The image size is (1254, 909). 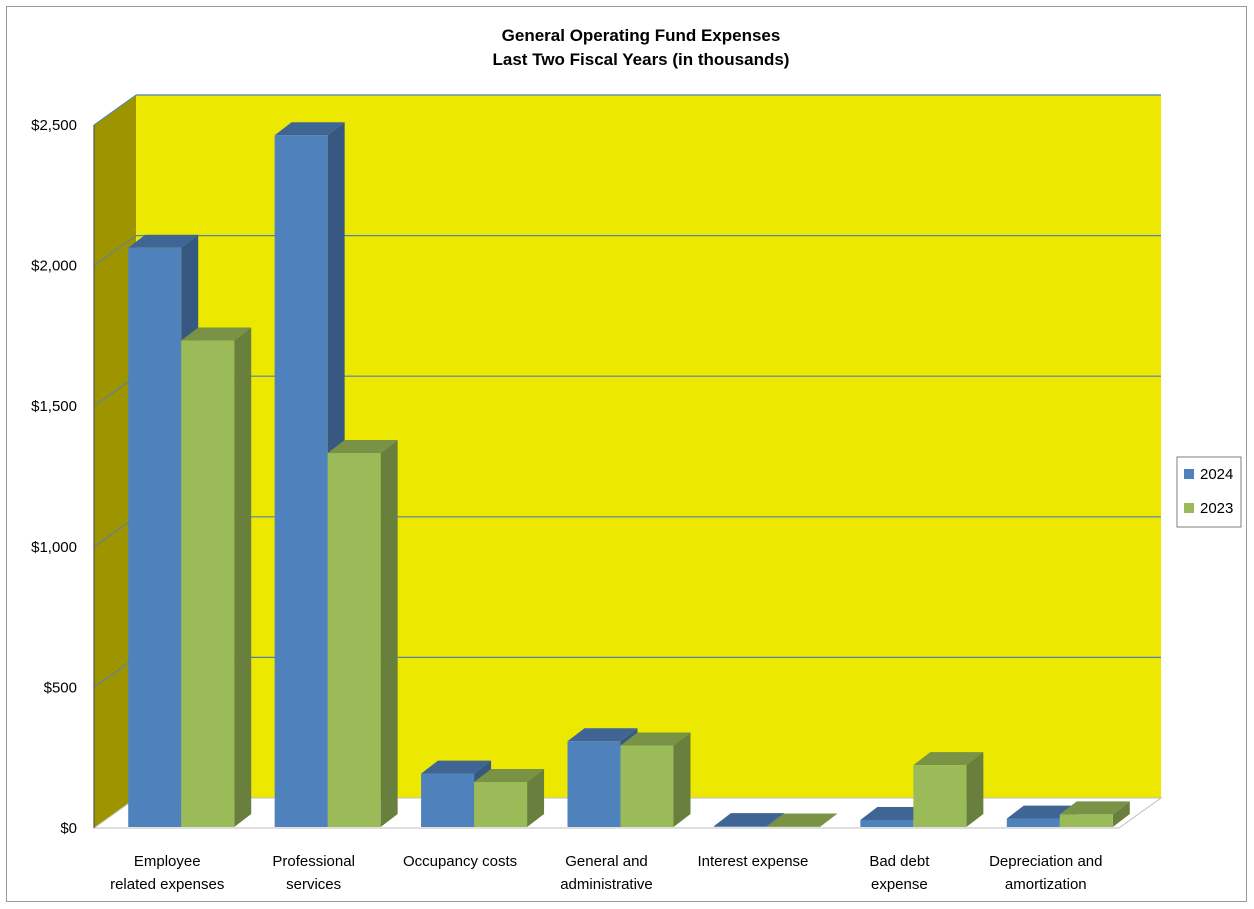 I want to click on legend-entry: 2024, so click(x=1208, y=474).